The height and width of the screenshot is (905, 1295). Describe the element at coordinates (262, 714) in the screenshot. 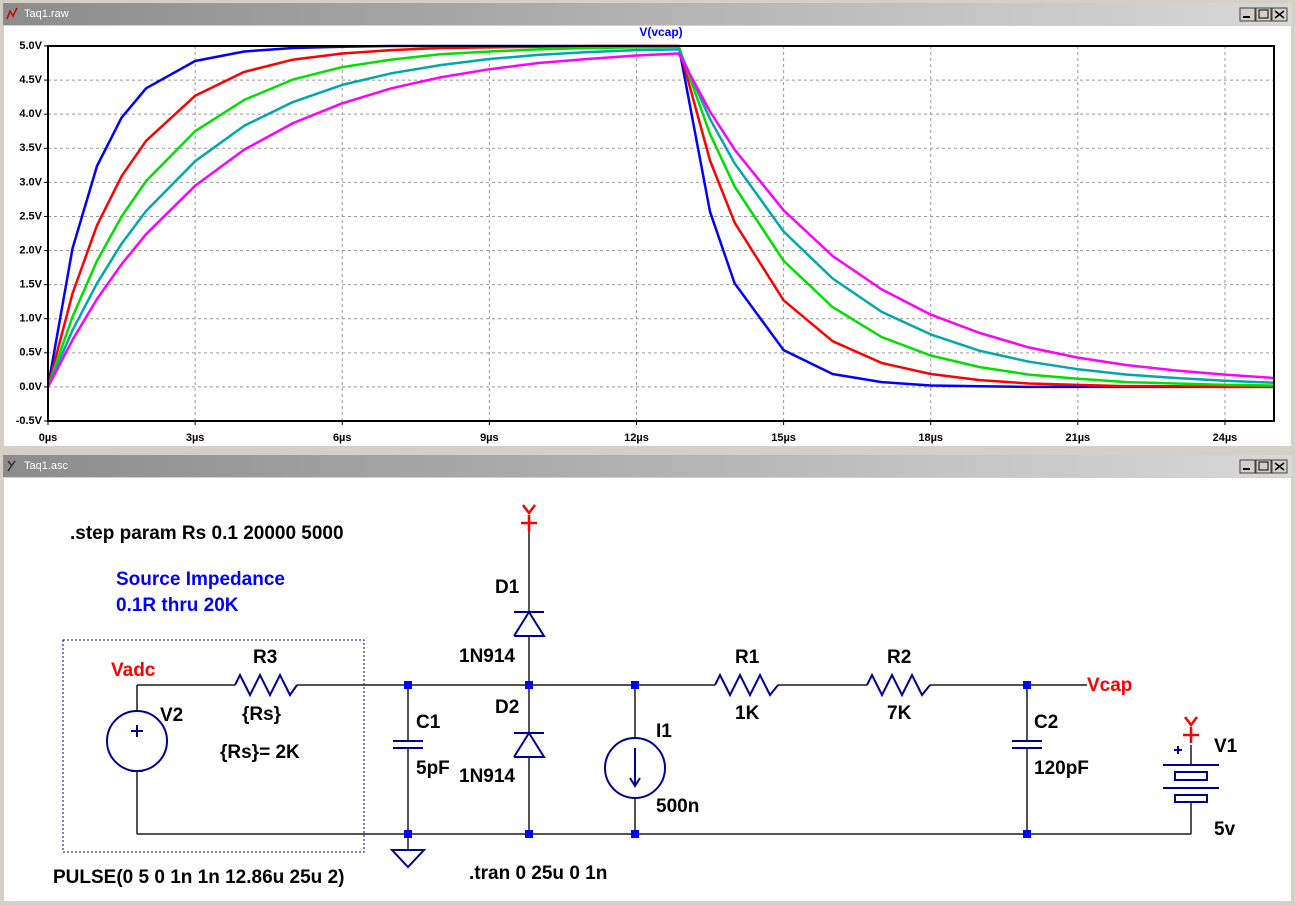

I see `component-value: {Rs}` at that location.